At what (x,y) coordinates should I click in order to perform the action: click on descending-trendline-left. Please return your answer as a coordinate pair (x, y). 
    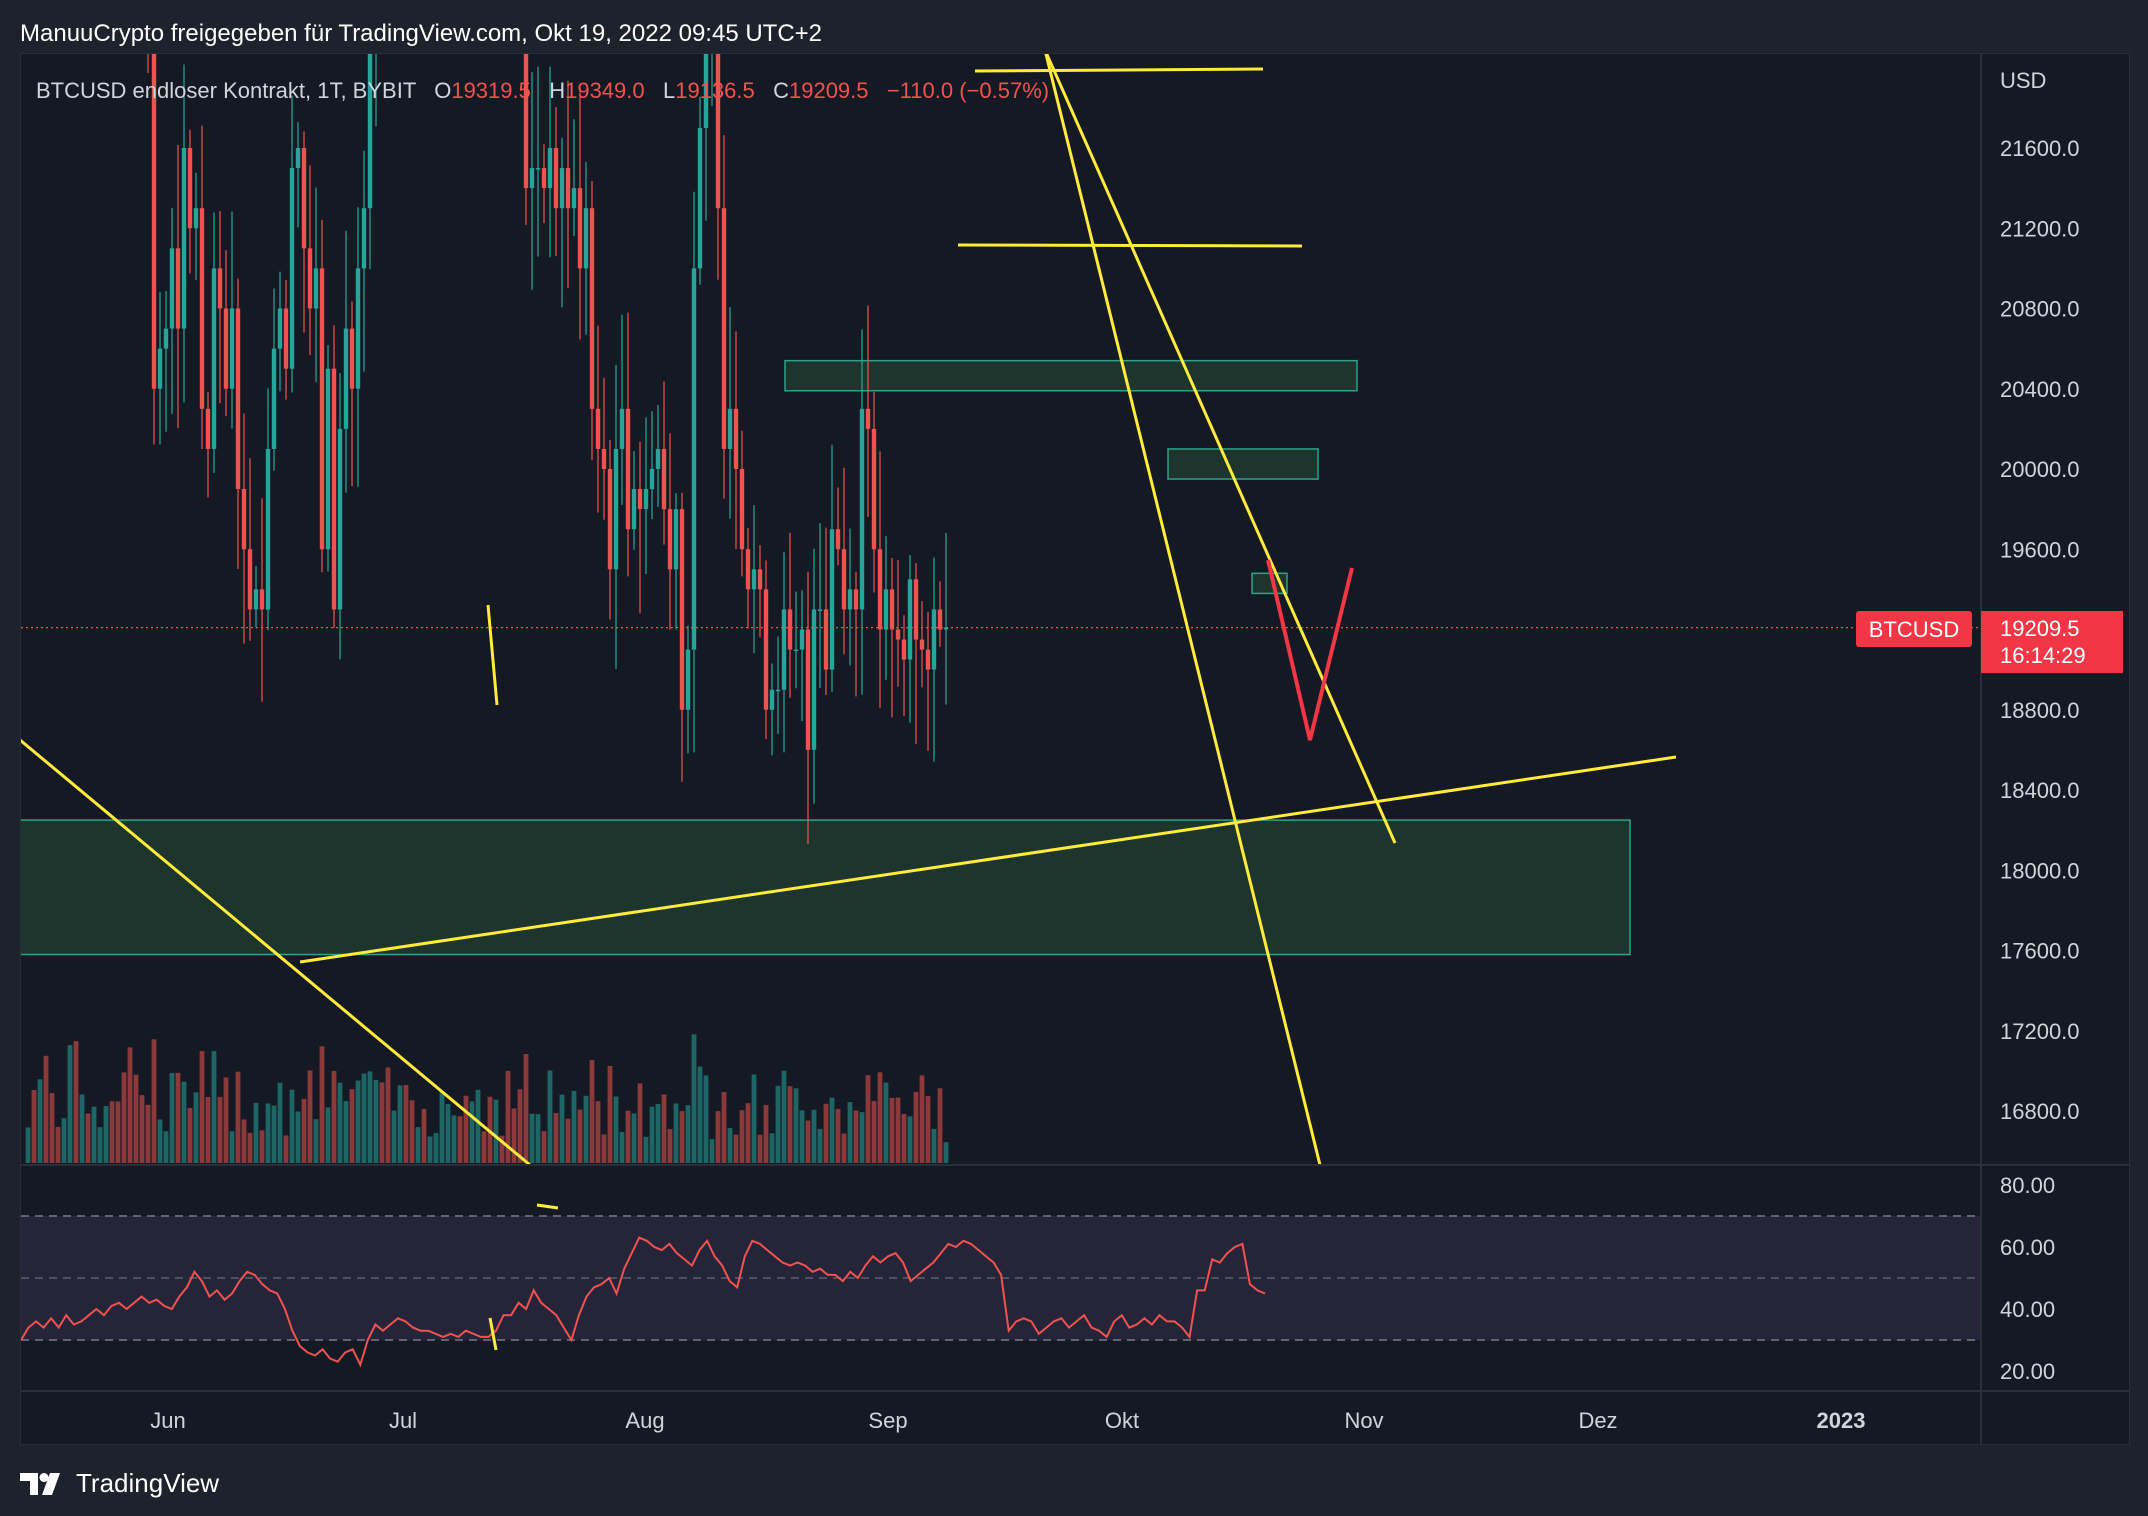
    Looking at the image, I should click on (275, 951).